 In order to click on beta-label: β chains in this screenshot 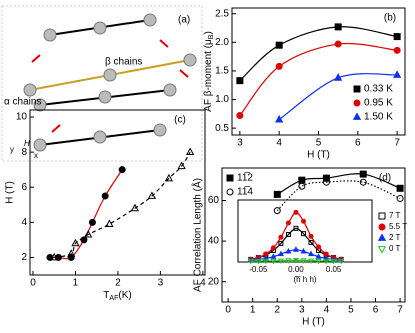, I will do `click(123, 62)`.